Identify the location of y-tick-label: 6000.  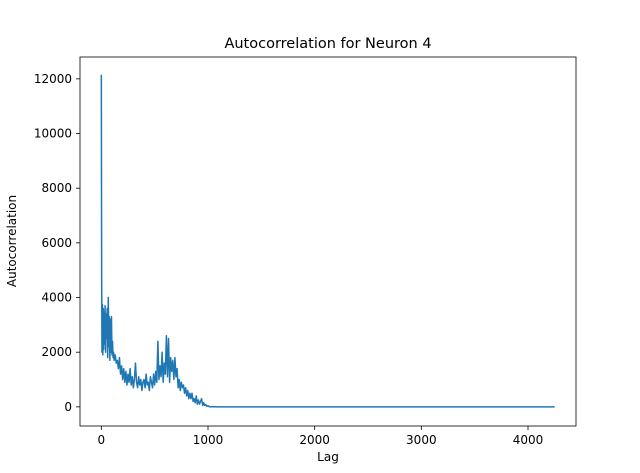
(56, 243).